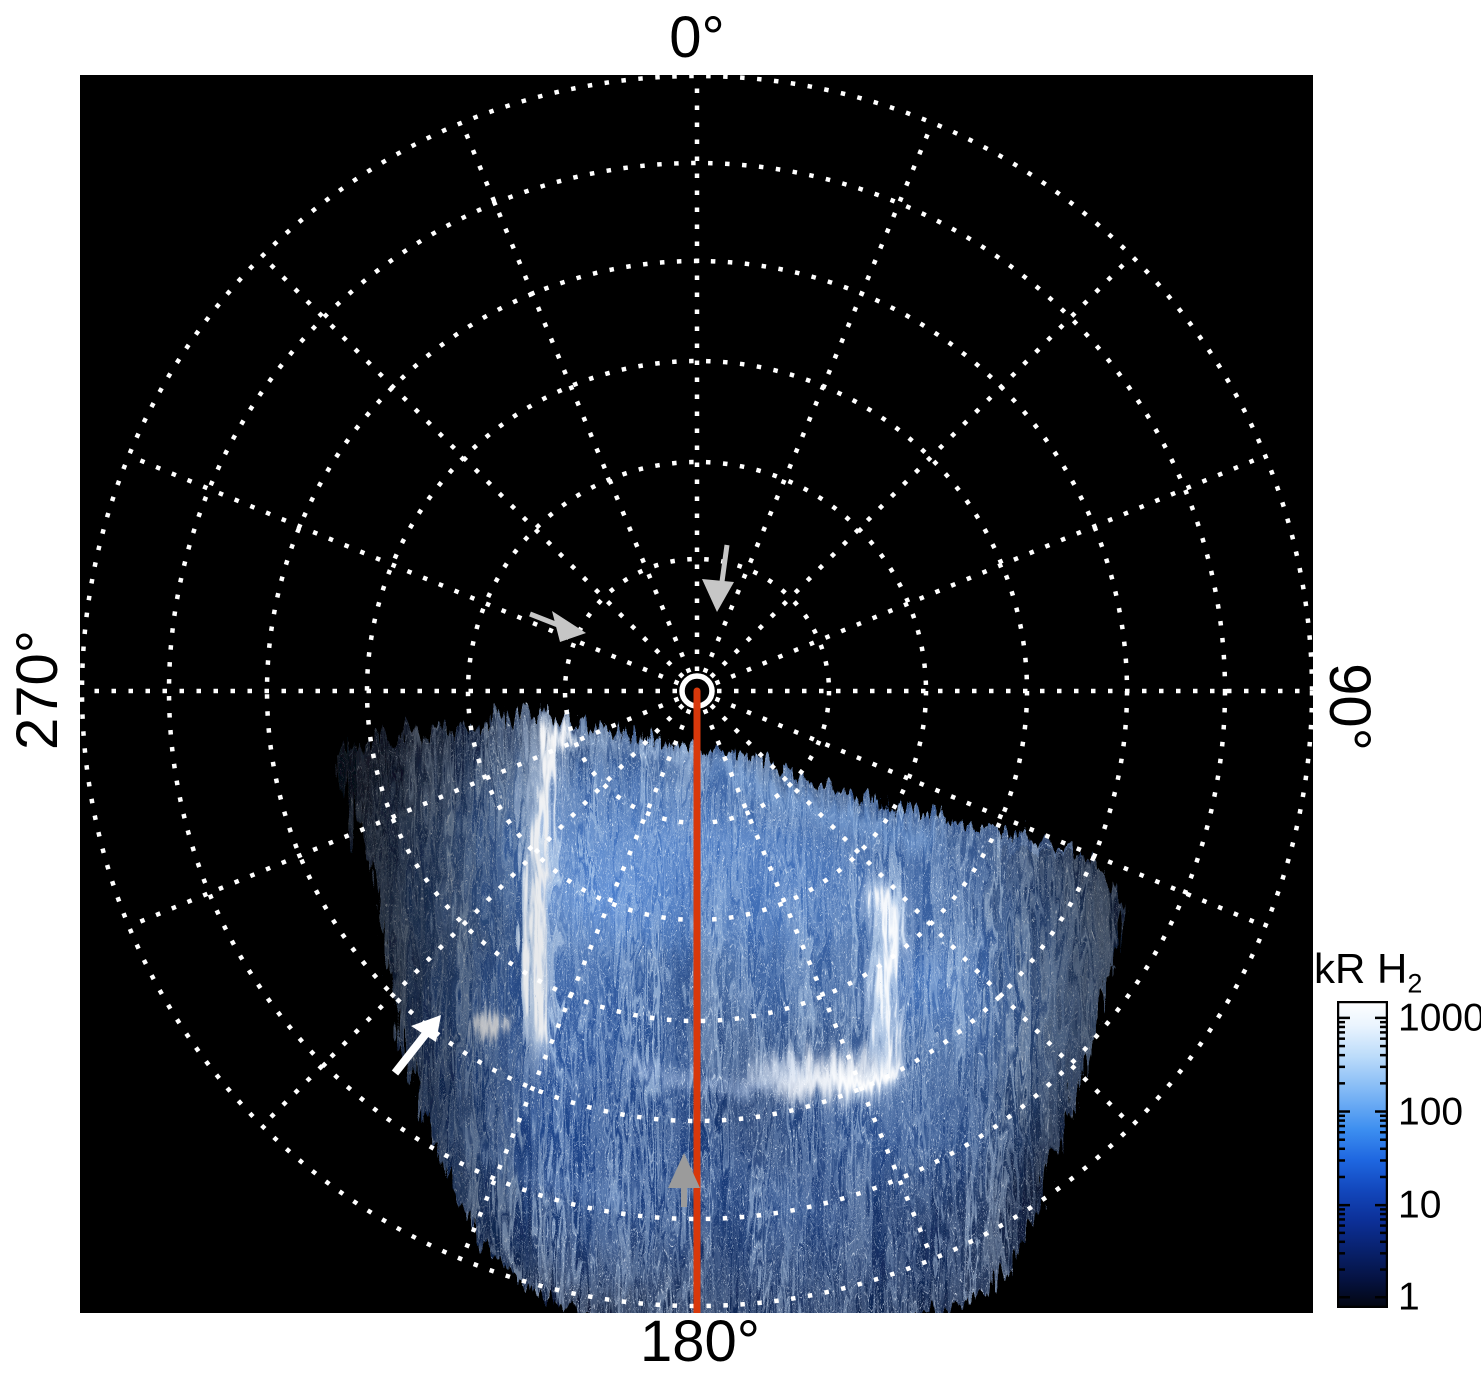 The image size is (1481, 1386). Describe the element at coordinates (1349, 707) in the screenshot. I see `angle-label-90: 90°` at that location.